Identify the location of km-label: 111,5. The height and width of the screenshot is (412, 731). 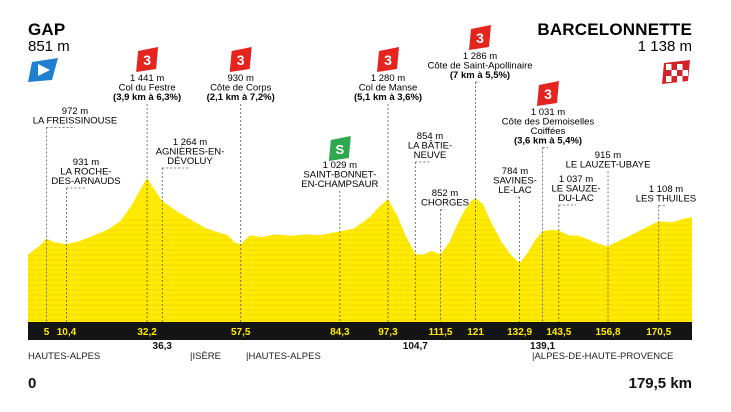
(440, 332).